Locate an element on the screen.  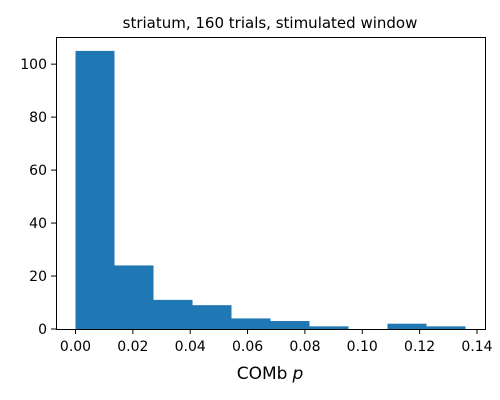
x-axis-label: COMb p is located at coordinates (270, 374).